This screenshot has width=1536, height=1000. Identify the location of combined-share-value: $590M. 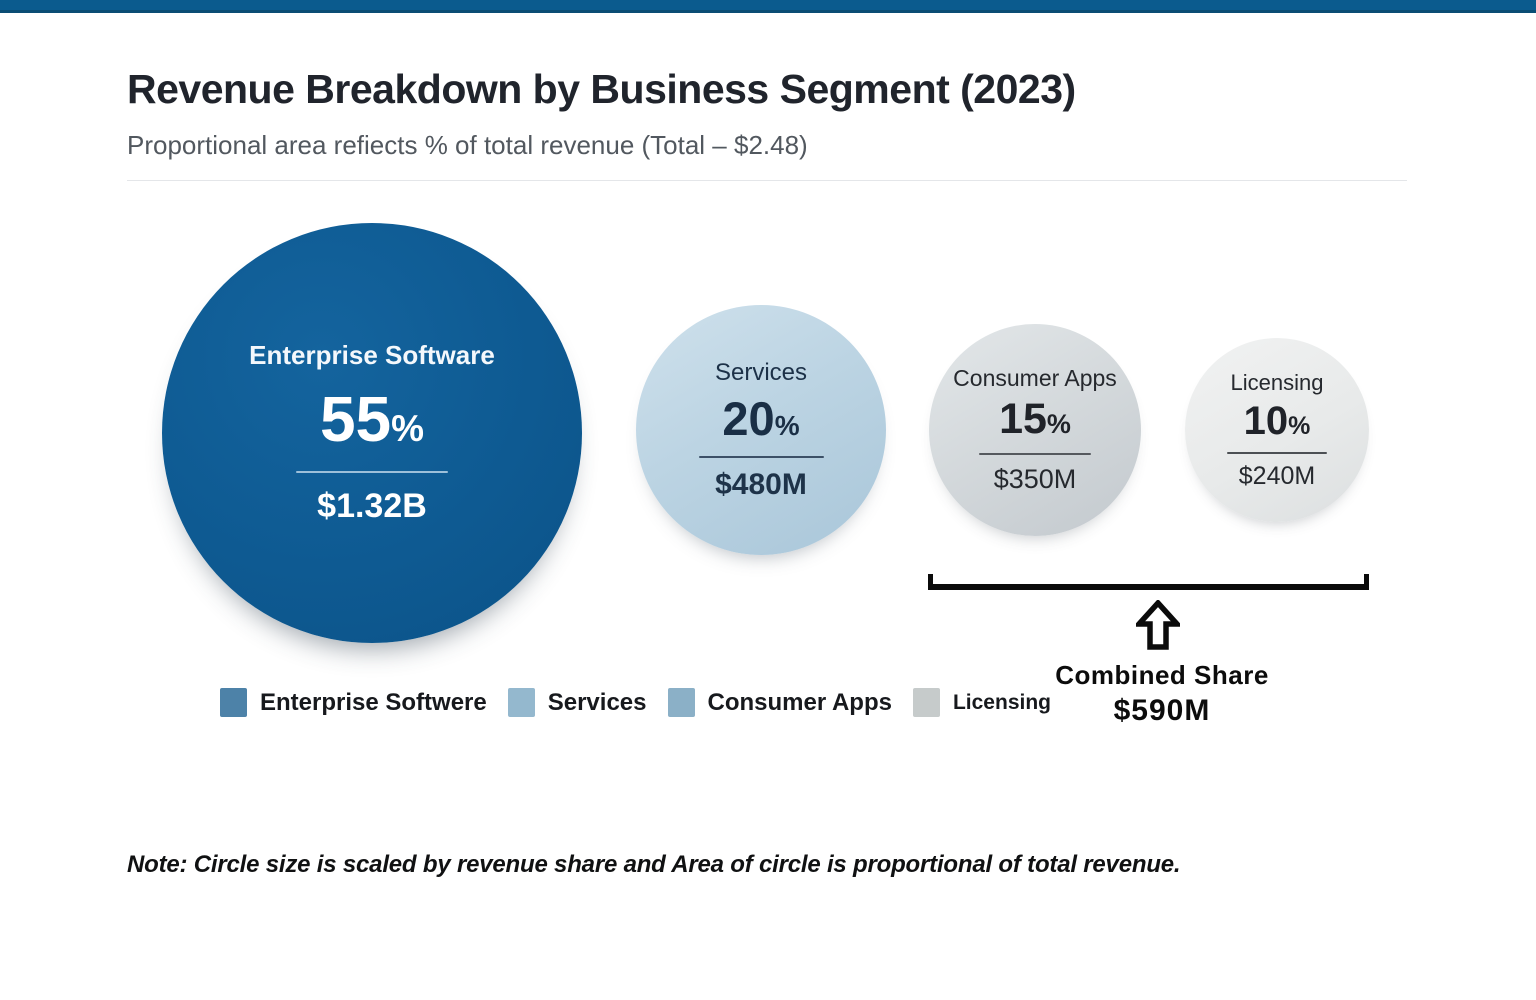
(1162, 710).